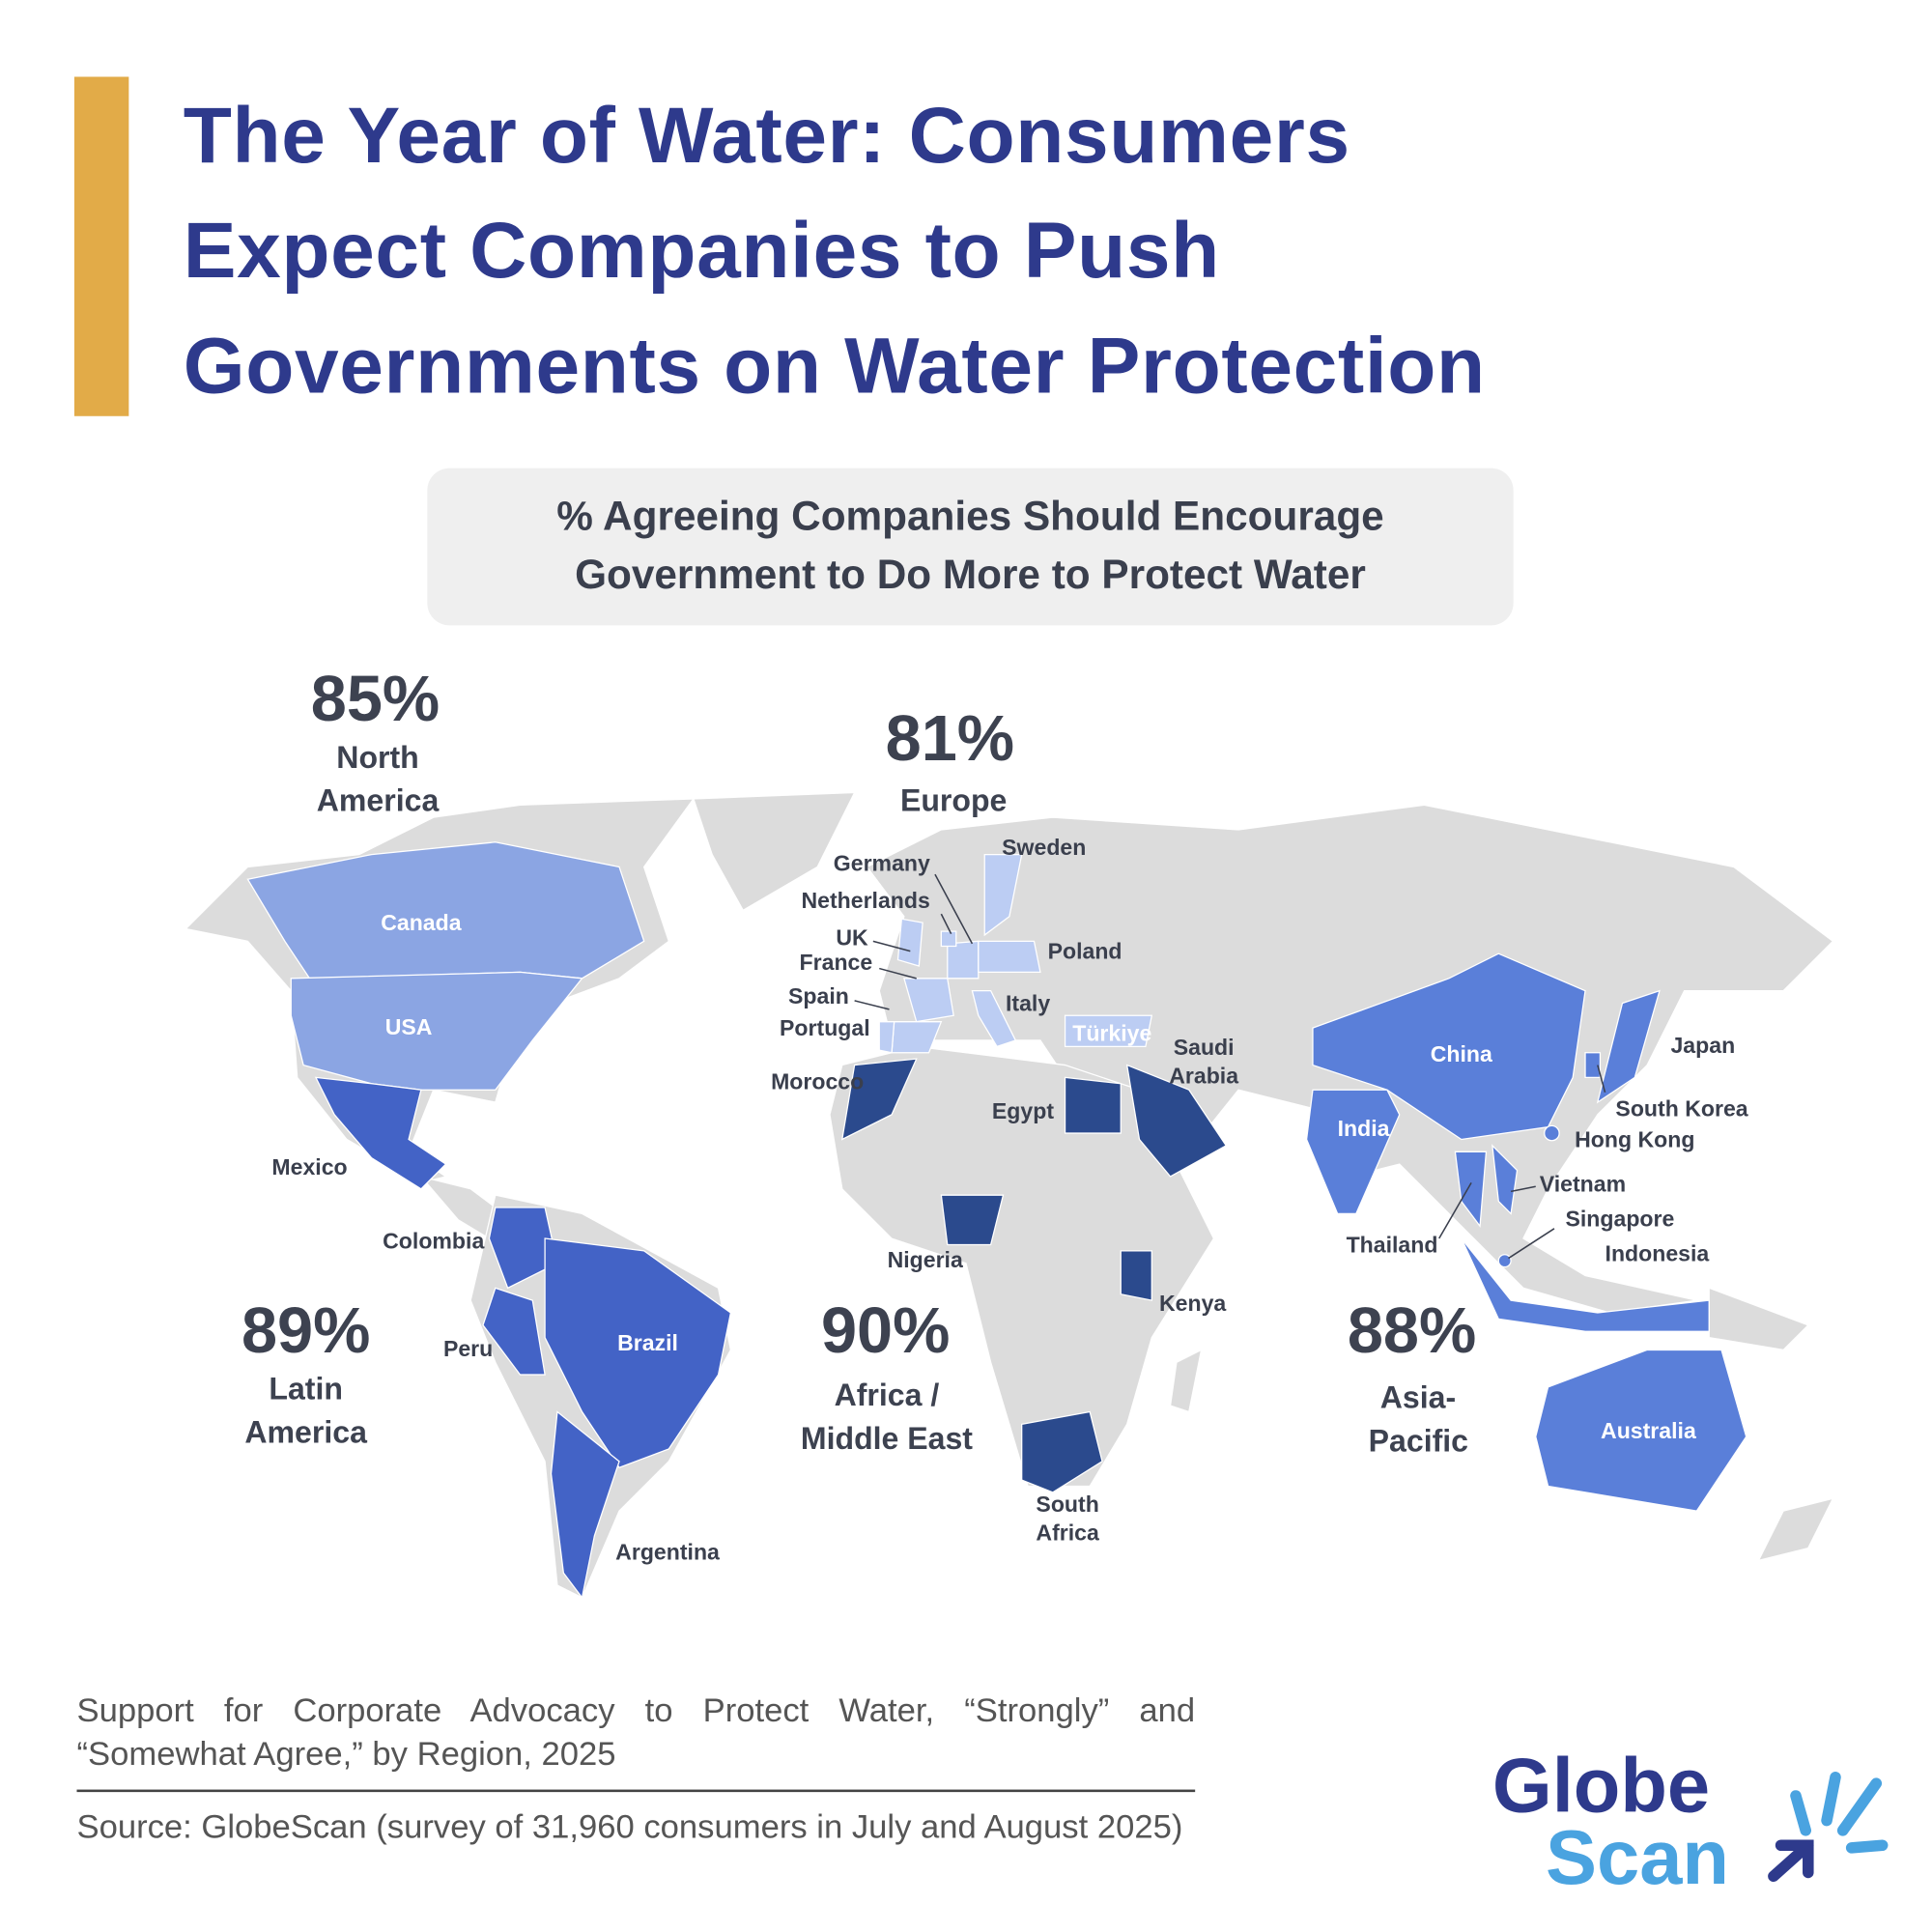  Describe the element at coordinates (701, 250) in the screenshot. I see `title-line: Expect Companies to Push` at that location.